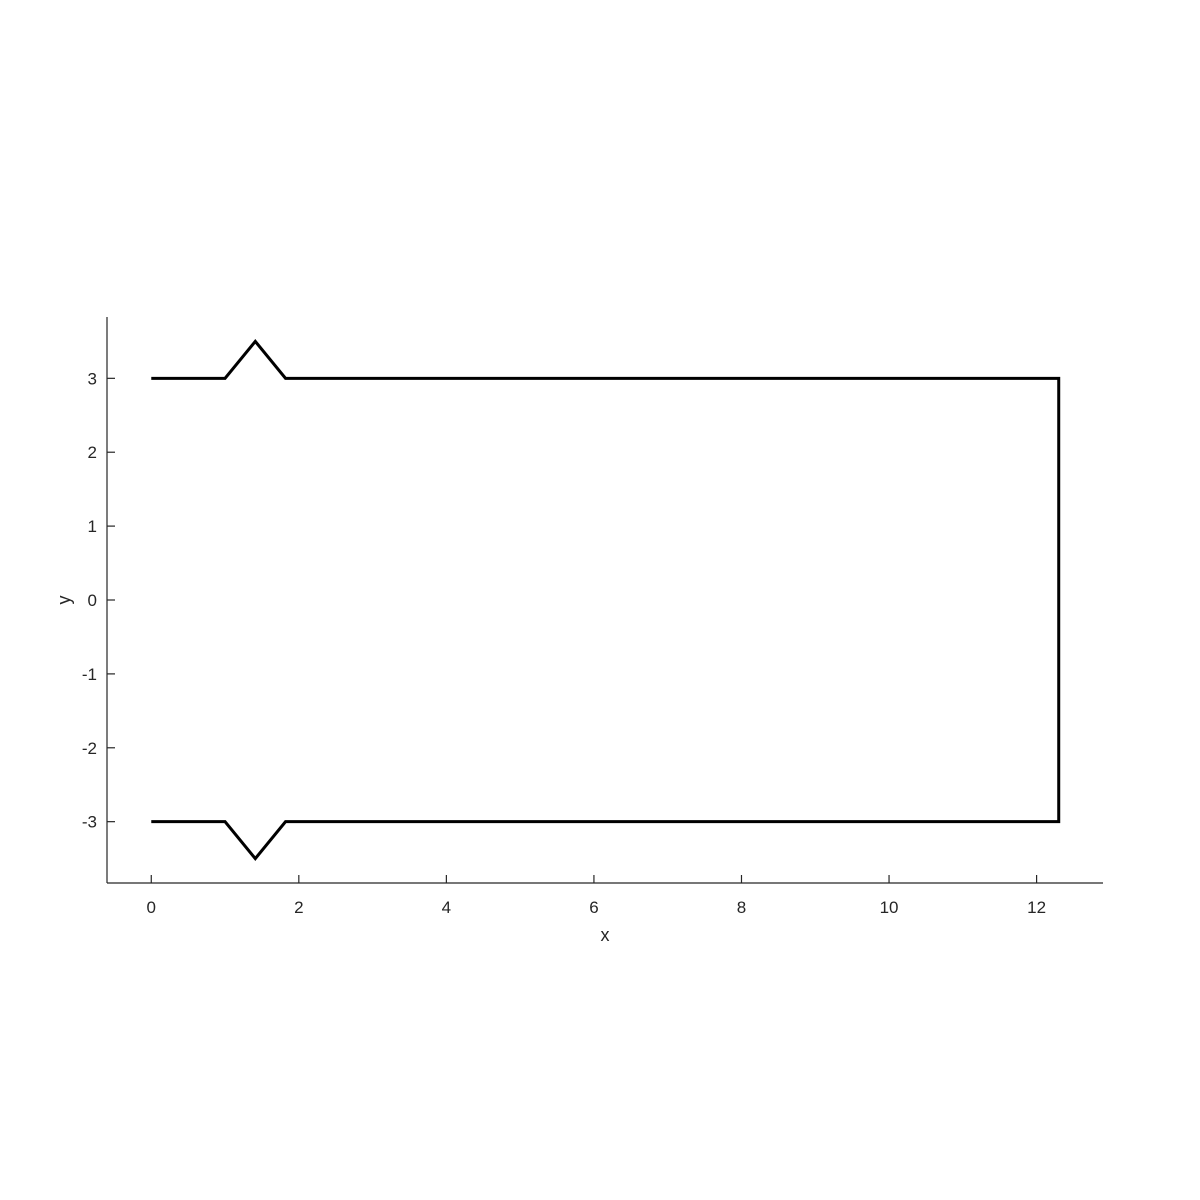 This screenshot has width=1200, height=1200. Describe the element at coordinates (596, 896) in the screenshot. I see `x-ticks: 0 2 4 6 8 10 12` at that location.